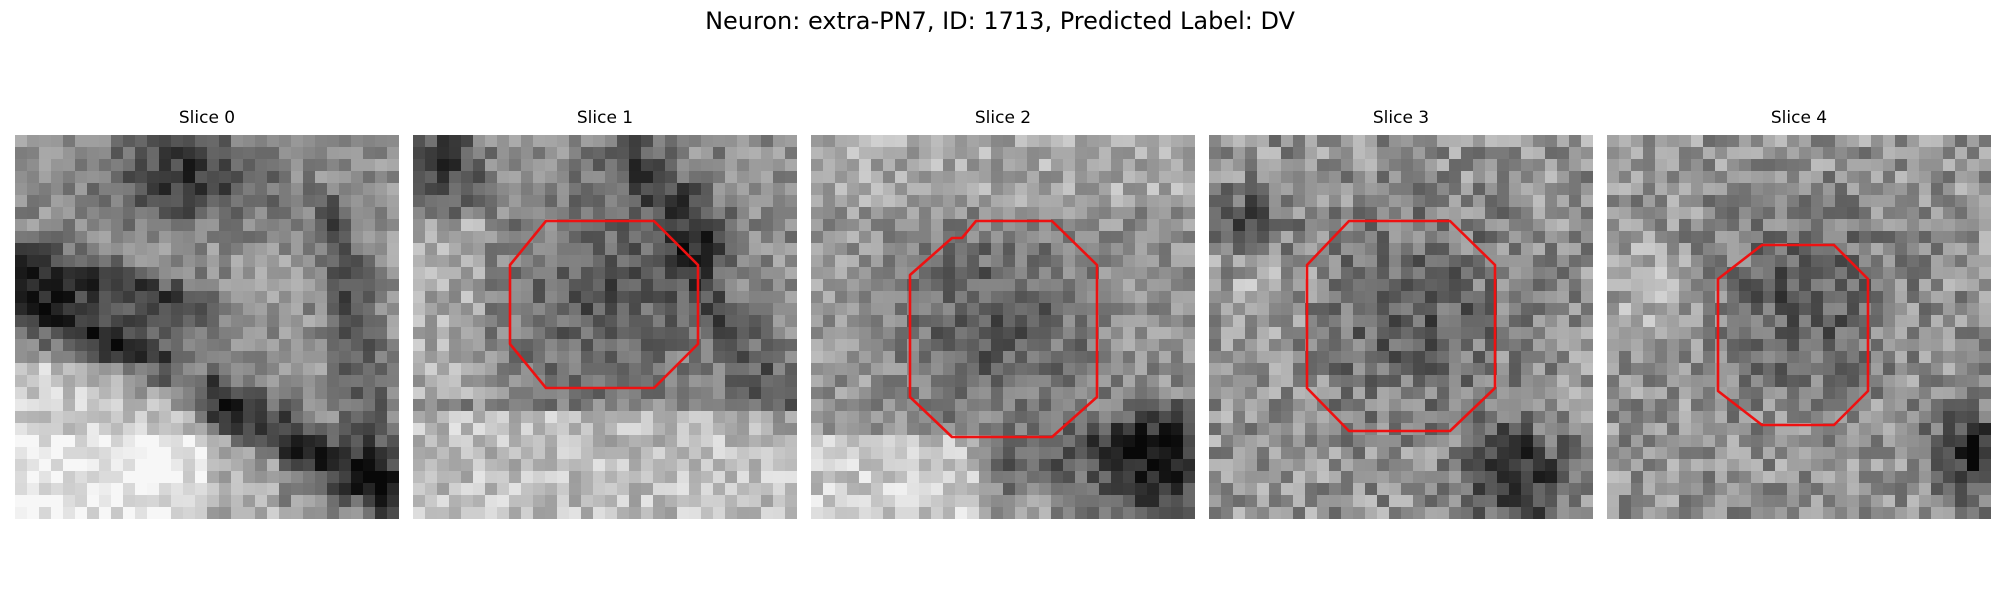  I want to click on slice-title: Slice 4, so click(1799, 118).